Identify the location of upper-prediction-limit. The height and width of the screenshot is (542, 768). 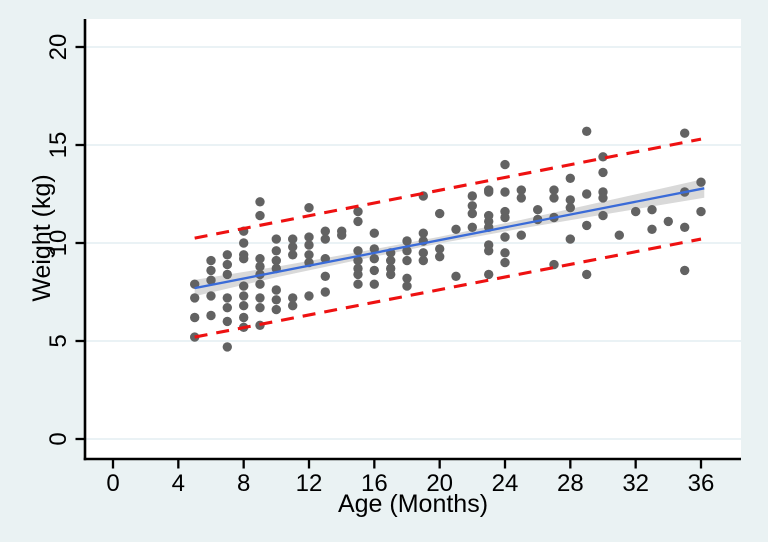
(448, 188).